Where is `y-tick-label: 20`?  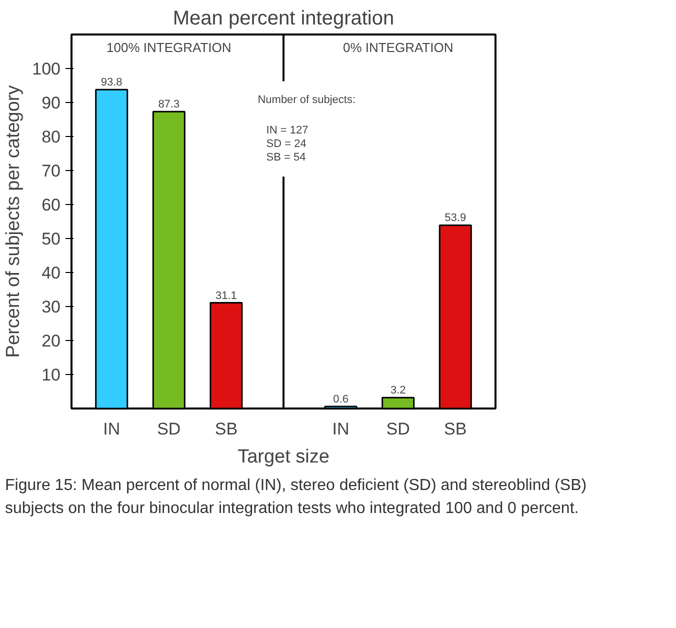
y-tick-label: 20 is located at coordinates (51, 341).